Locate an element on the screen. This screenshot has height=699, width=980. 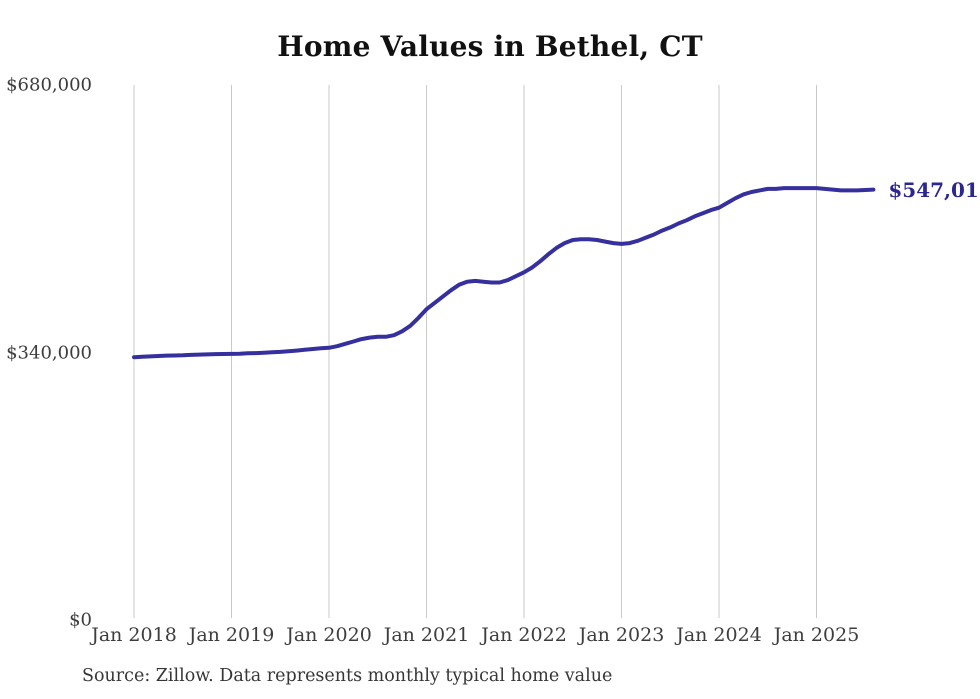
x-tick-label: Jan 2020 is located at coordinates (329, 635).